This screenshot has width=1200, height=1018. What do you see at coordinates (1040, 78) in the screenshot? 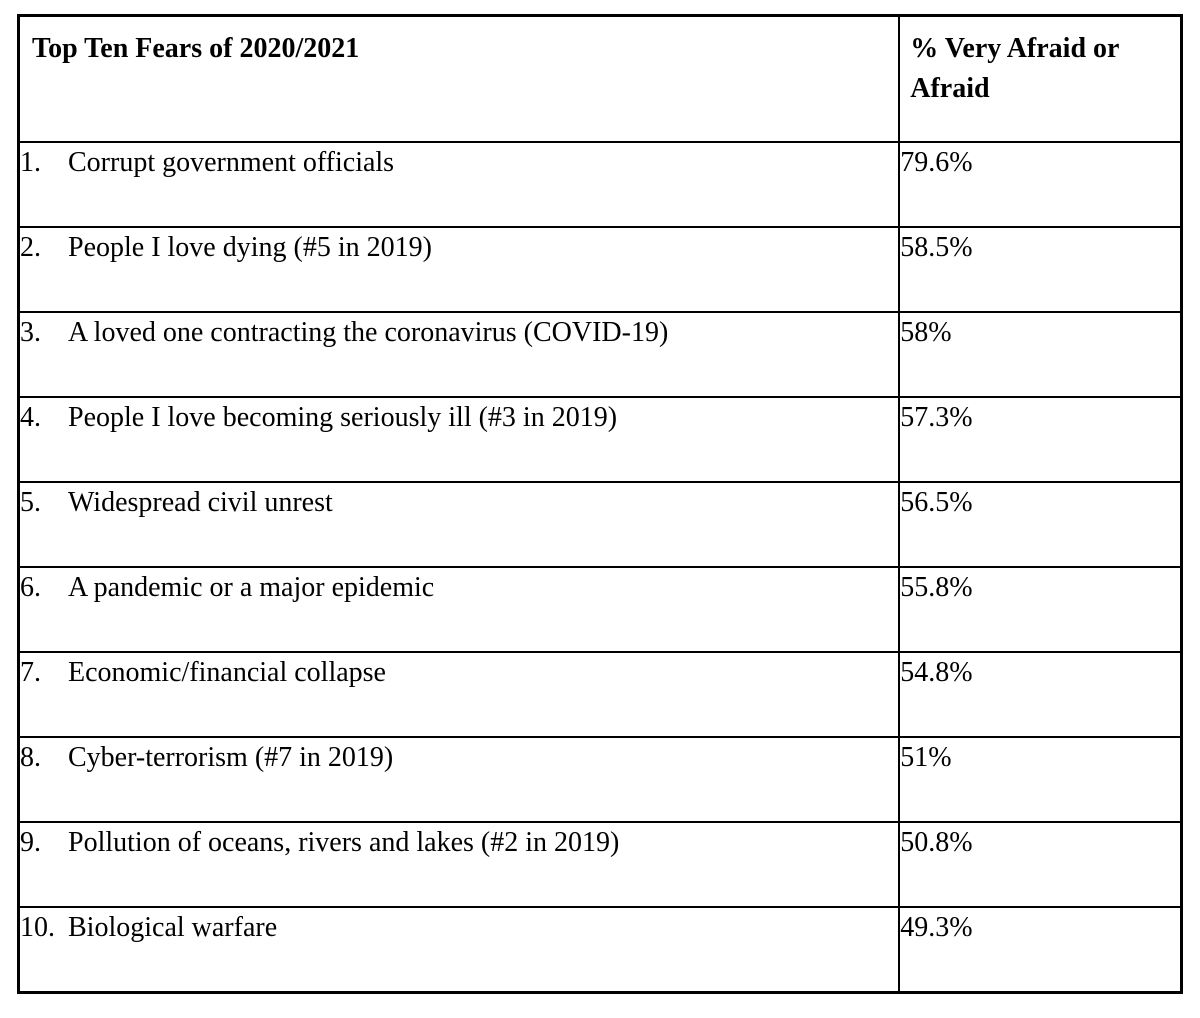
I see `value-column-header: % Very Afraid or Afraid` at bounding box center [1040, 78].